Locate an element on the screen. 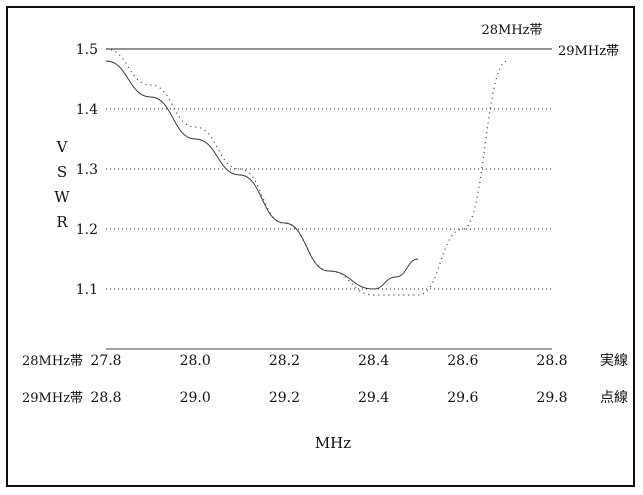 The width and height of the screenshot is (643, 495). axis-row-band-label: 28MHz帯 is located at coordinates (52, 361).